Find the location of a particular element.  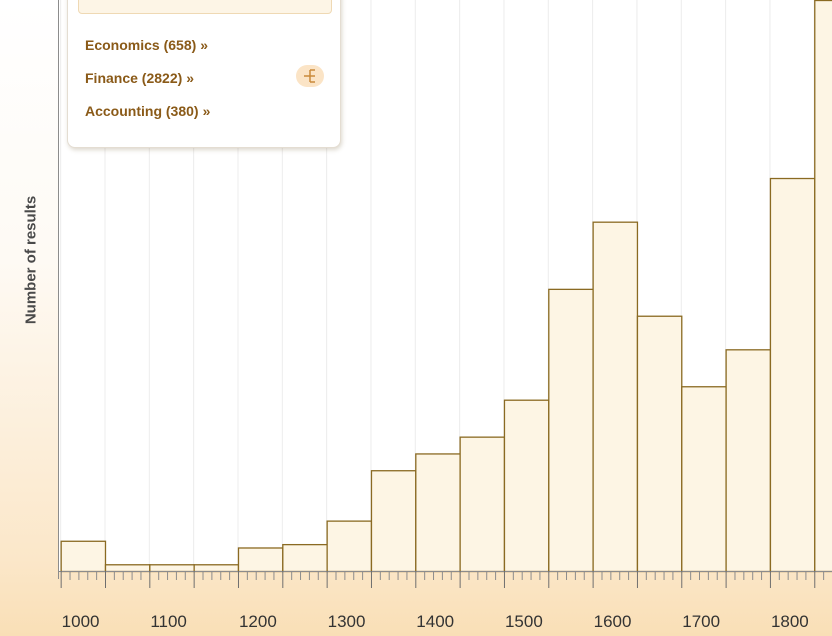

x-tick-label: 1200 is located at coordinates (258, 621).